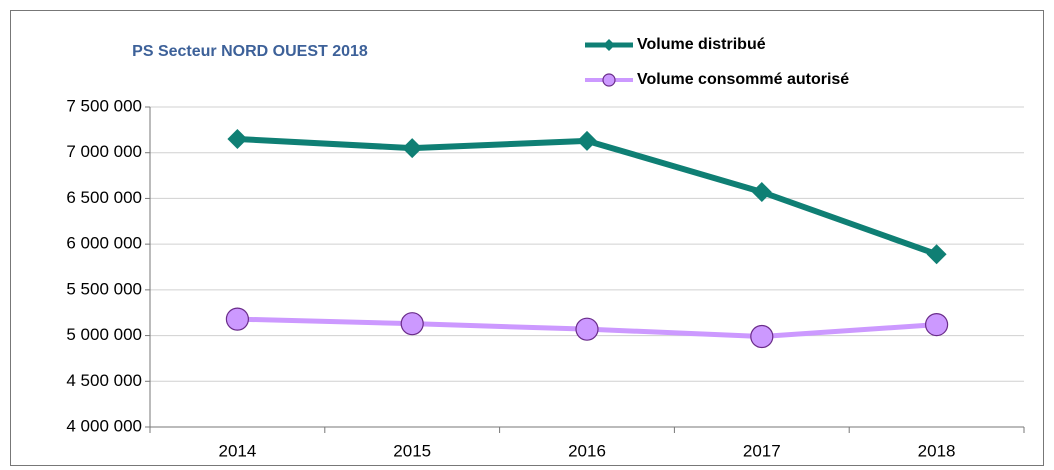  What do you see at coordinates (104, 334) in the screenshot?
I see `y-tick-label: 5 000 000` at bounding box center [104, 334].